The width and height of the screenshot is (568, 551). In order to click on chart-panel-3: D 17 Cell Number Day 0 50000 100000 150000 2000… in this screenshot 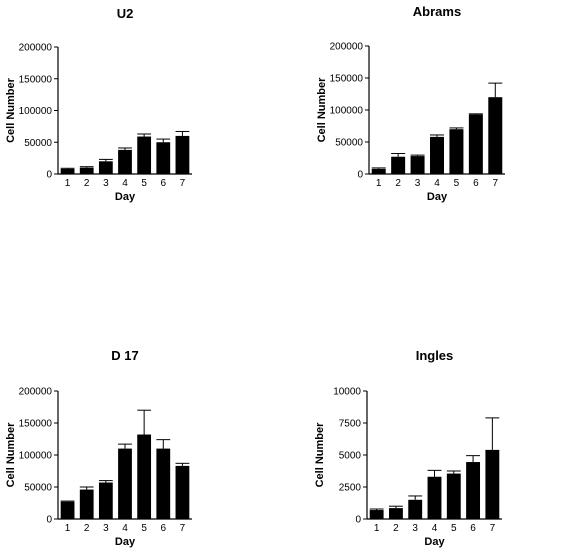, I will do `click(98, 448)`.